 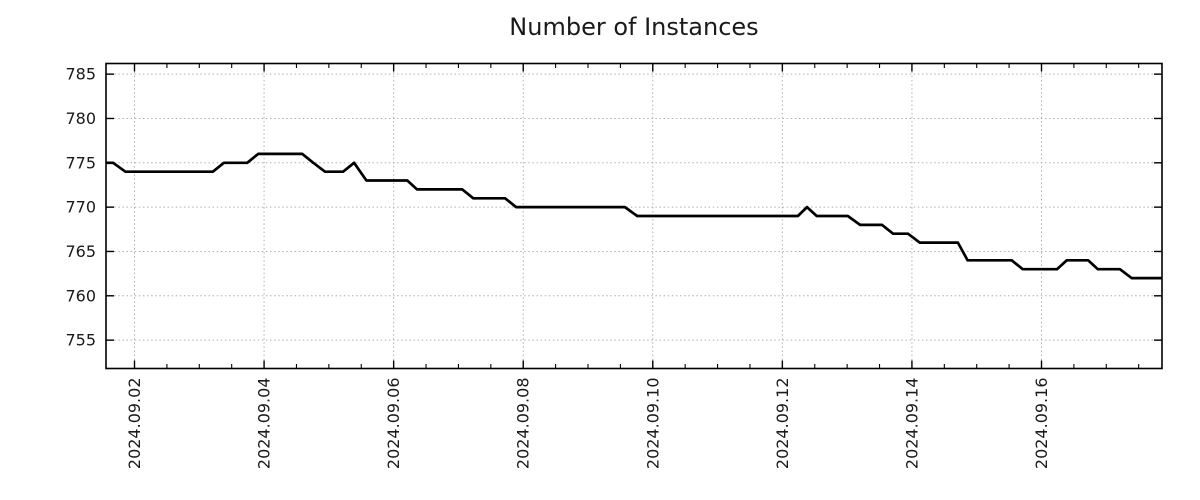 I want to click on y-tick-label: 755, so click(x=80, y=340).